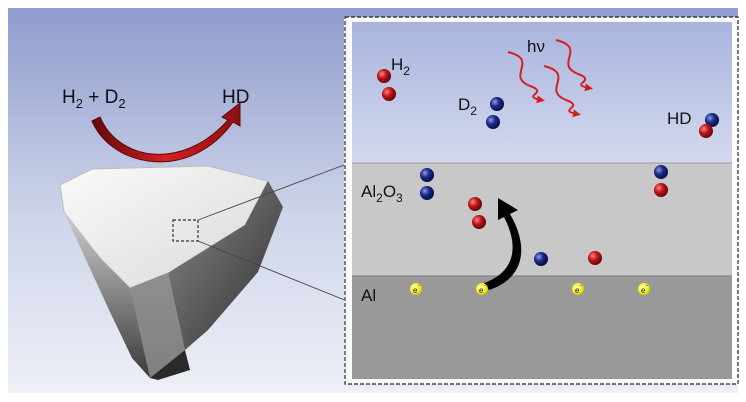 This screenshot has height=402, width=746. I want to click on h-atom-dissociated, so click(595, 258).